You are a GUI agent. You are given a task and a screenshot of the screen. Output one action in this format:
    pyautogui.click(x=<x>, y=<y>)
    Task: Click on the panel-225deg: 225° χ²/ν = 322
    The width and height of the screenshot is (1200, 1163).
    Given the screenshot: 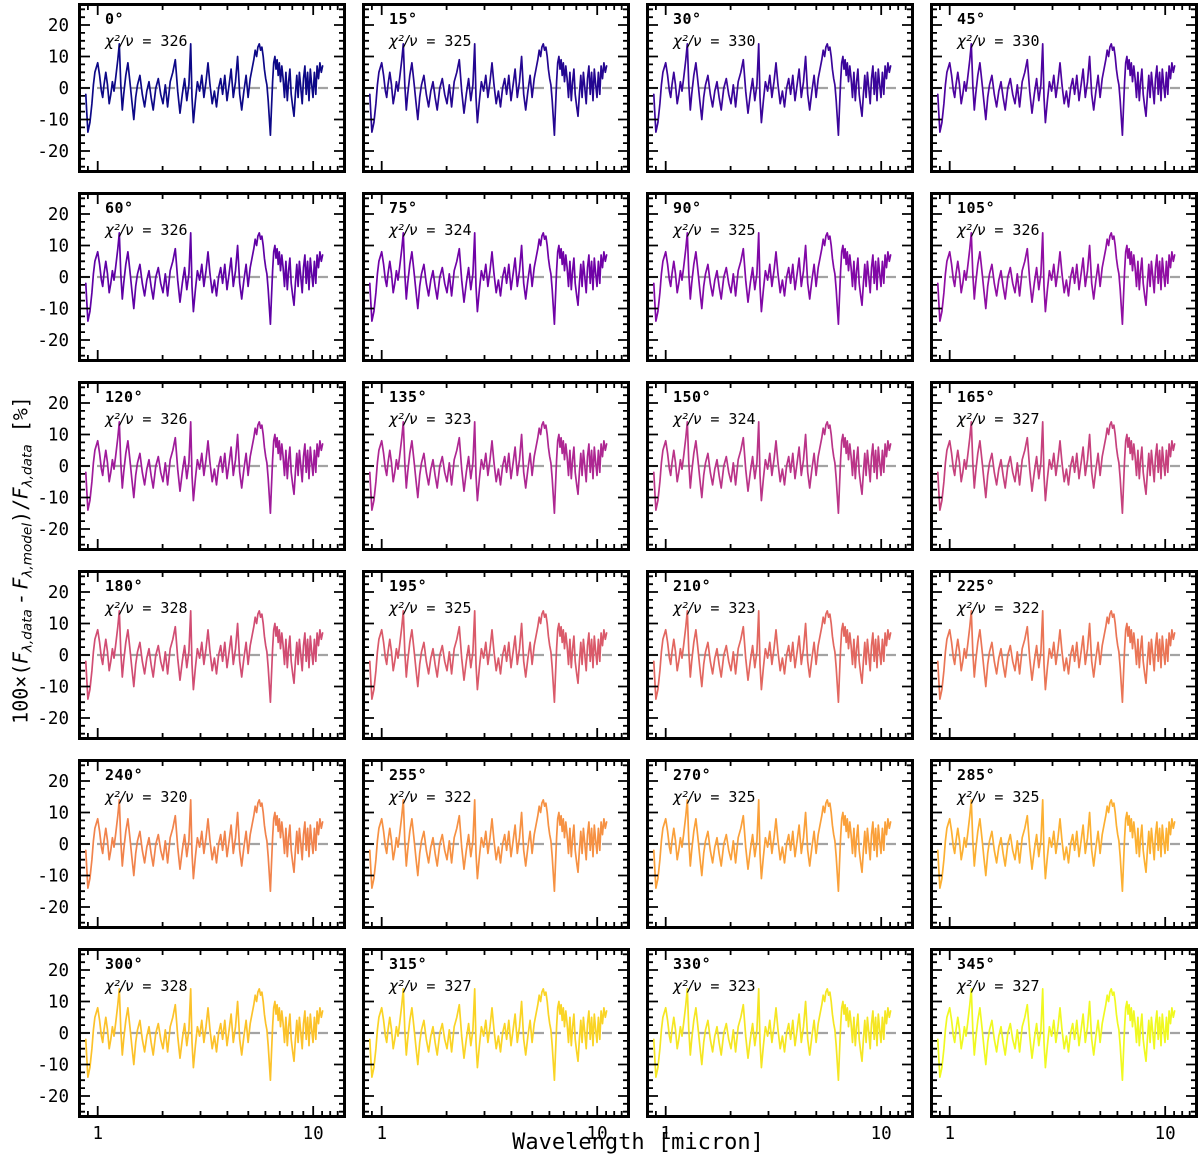 What is the action you would take?
    pyautogui.click(x=1064, y=655)
    